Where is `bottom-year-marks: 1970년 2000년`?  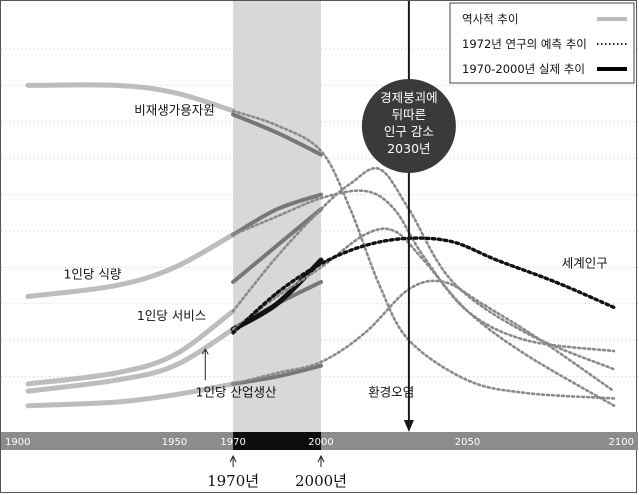 bottom-year-marks: 1970년 2000년 is located at coordinates (277, 472).